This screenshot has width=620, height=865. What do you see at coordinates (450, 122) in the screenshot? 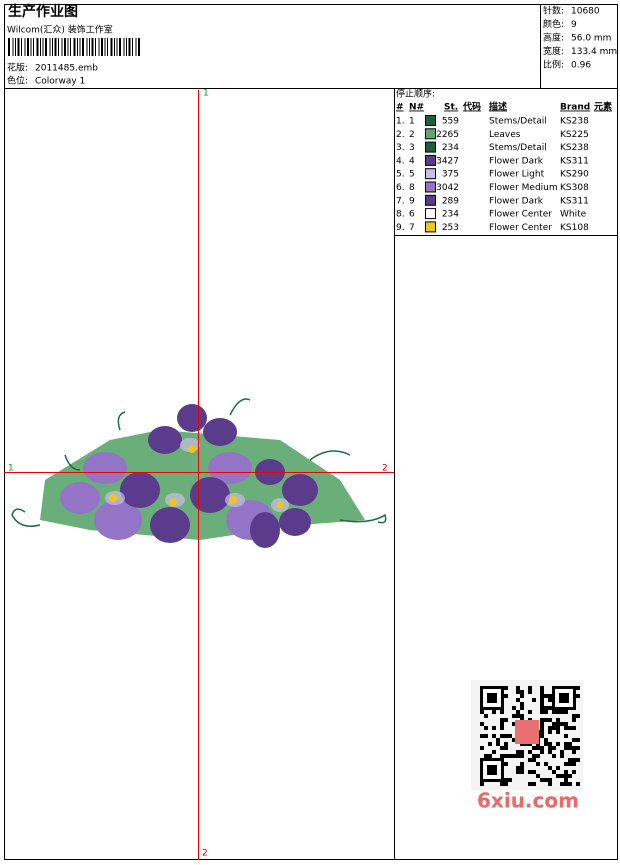
I see `stitches: 559` at bounding box center [450, 122].